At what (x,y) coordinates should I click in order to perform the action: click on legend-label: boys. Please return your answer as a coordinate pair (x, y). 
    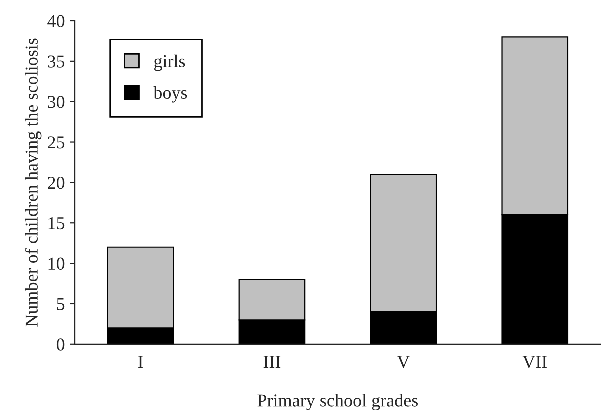
    Looking at the image, I should click on (171, 94).